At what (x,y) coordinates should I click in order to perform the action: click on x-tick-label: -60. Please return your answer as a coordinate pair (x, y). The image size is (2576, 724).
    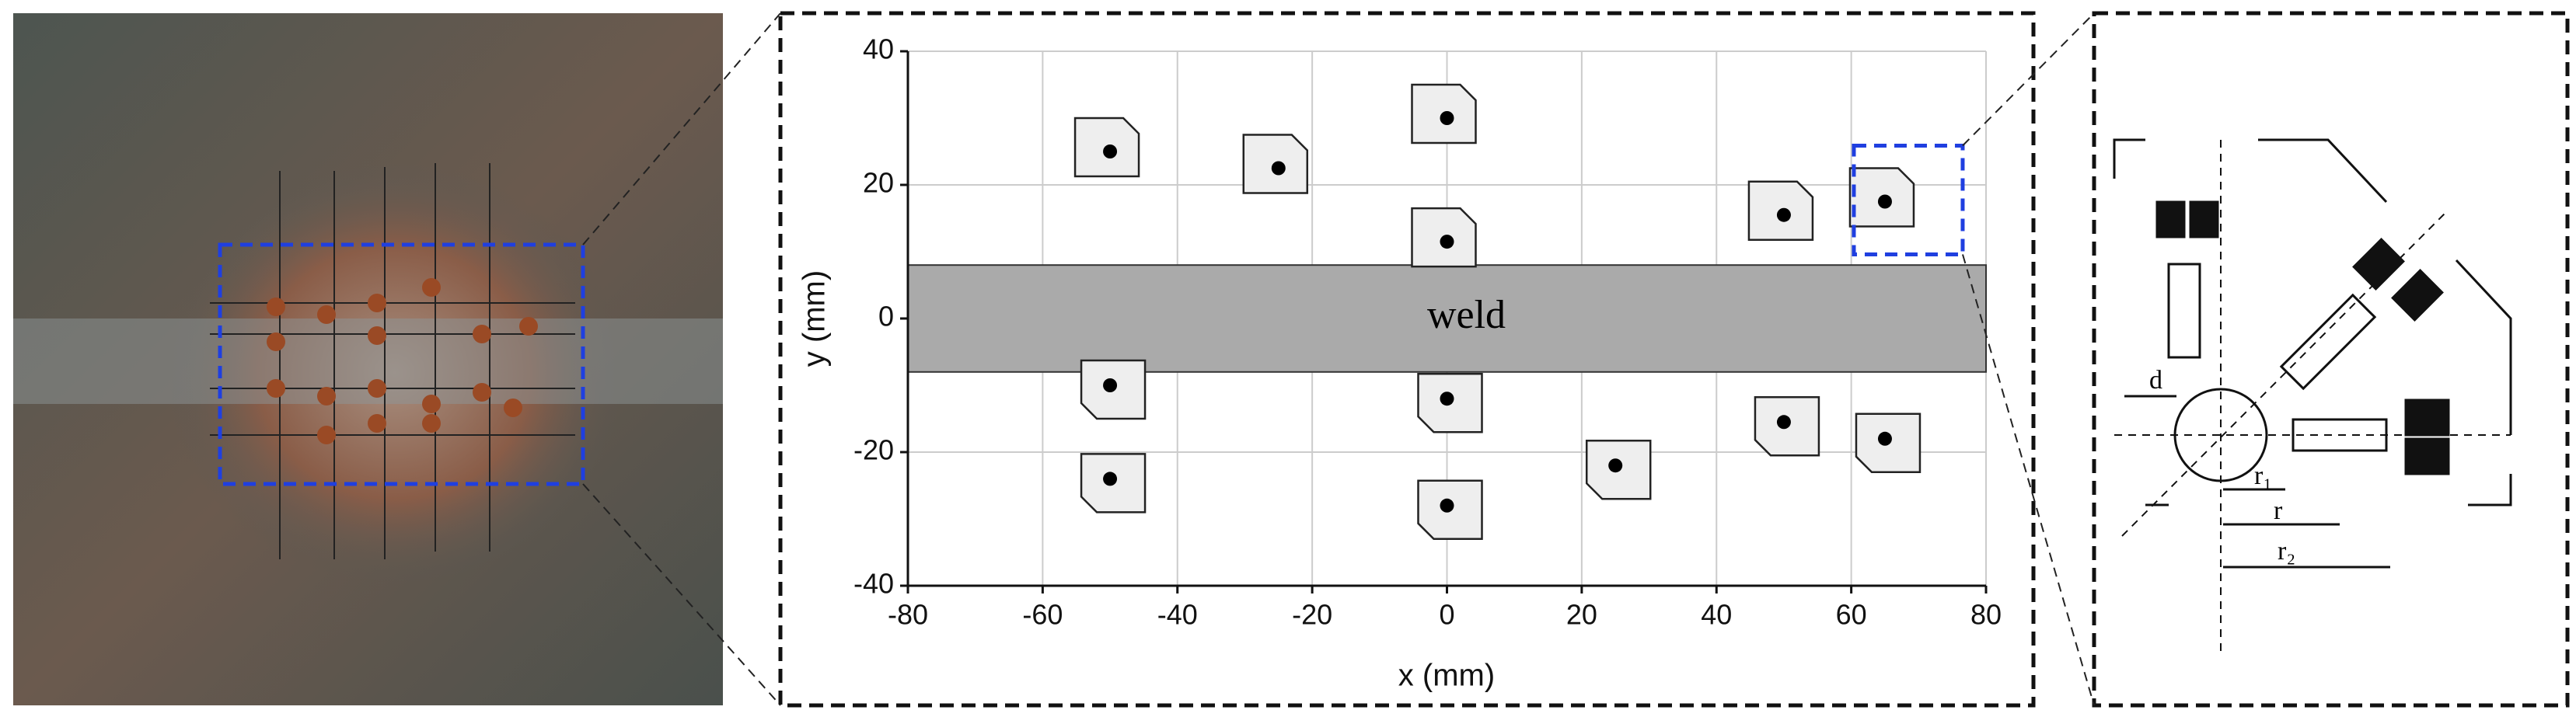
    Looking at the image, I should click on (1043, 615).